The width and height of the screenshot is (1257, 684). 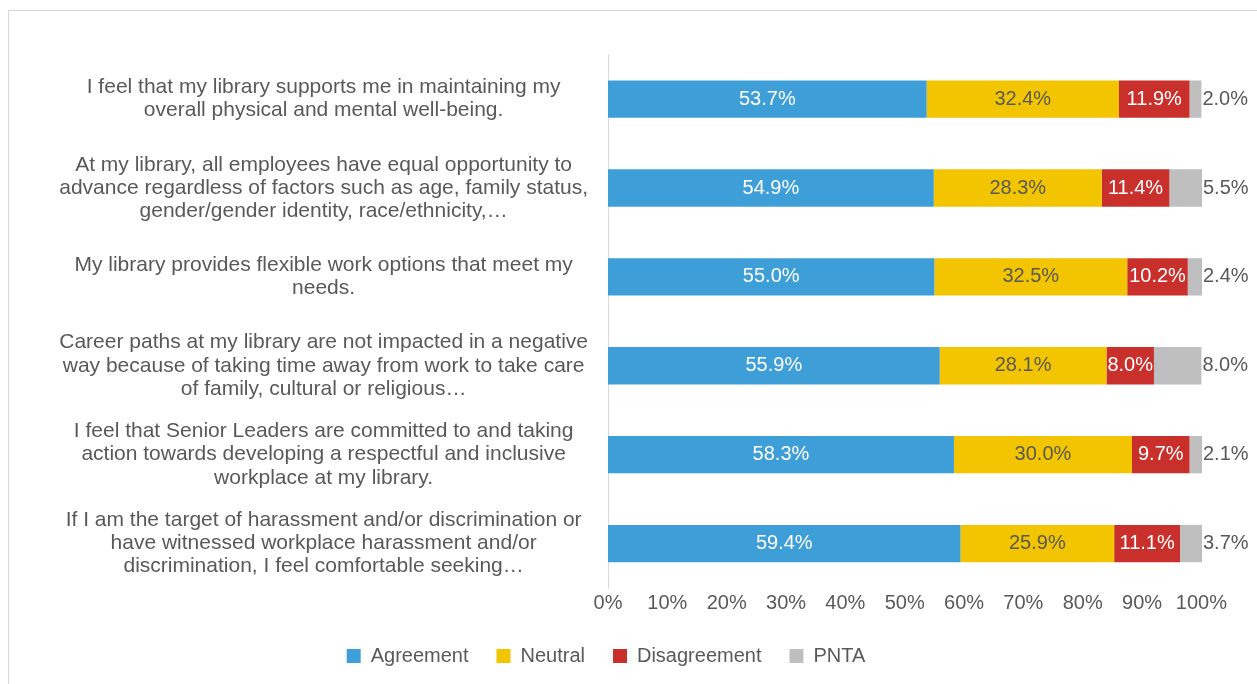 I want to click on data-label: 30.0%, so click(x=1043, y=453).